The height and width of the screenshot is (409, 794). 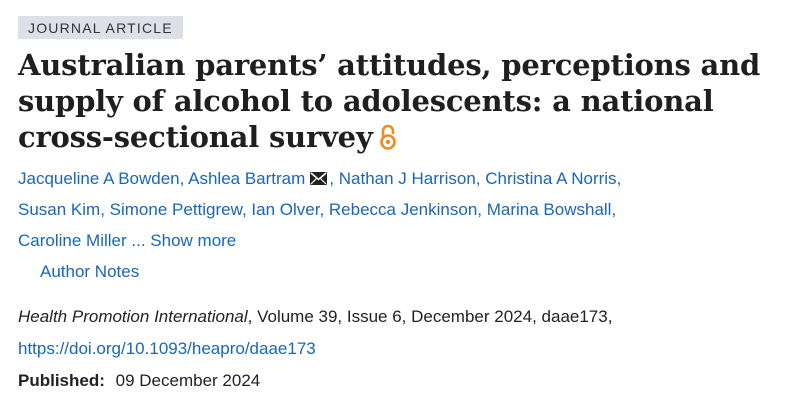 I want to click on author-link: Ian Olver, so click(x=285, y=209).